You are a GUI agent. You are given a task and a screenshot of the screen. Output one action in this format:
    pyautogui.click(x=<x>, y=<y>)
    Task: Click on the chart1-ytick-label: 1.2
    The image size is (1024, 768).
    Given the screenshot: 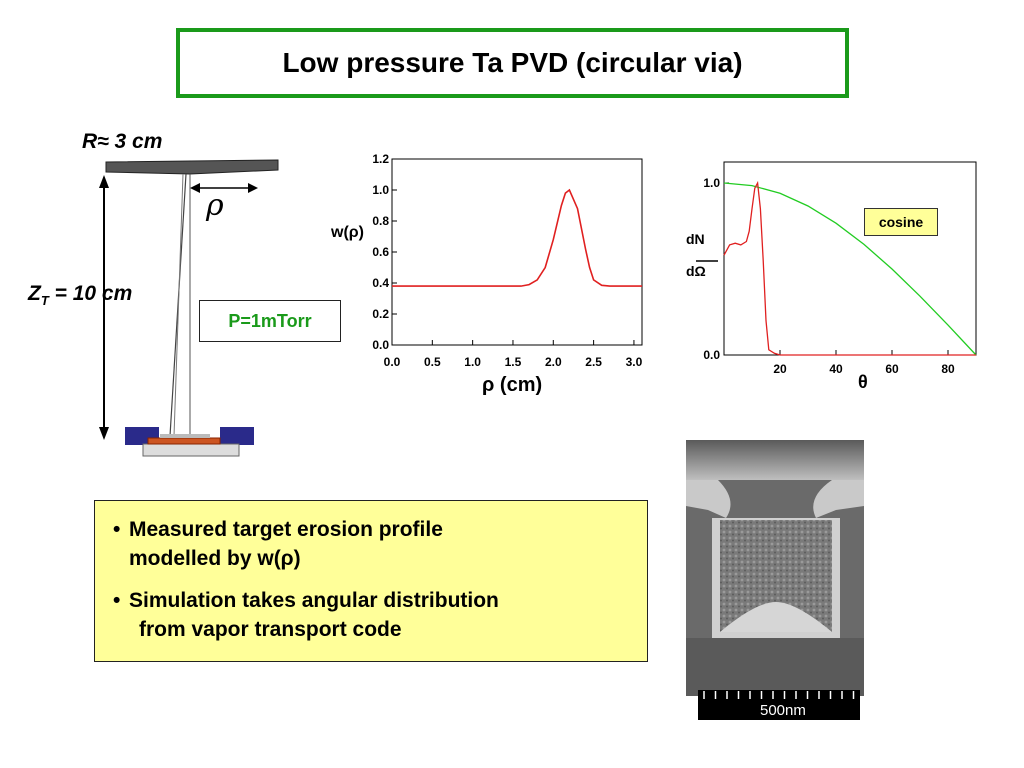 What is the action you would take?
    pyautogui.click(x=380, y=159)
    